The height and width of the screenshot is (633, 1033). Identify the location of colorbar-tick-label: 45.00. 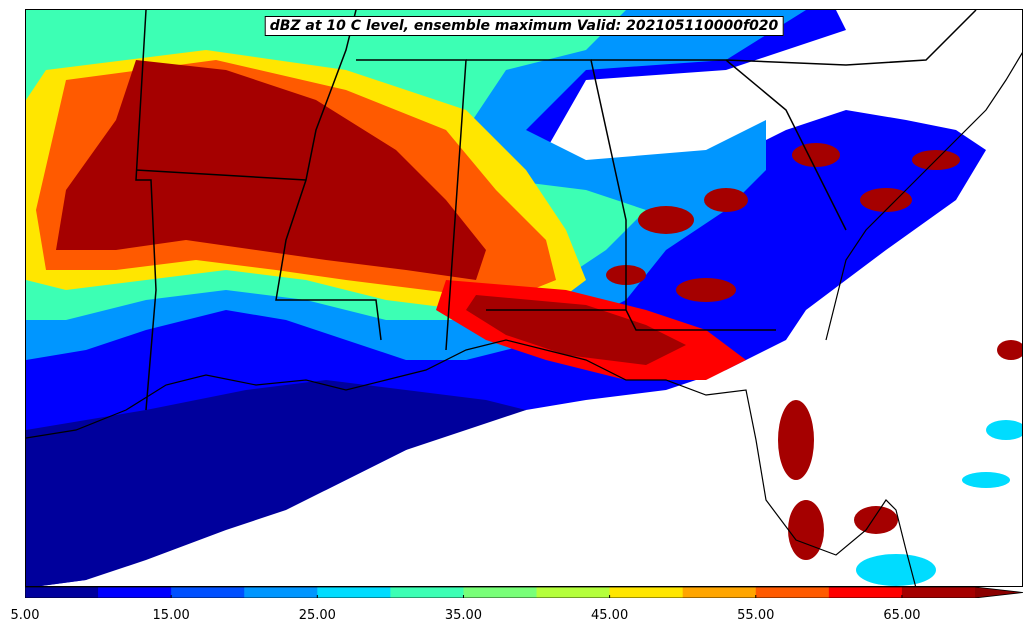
(610, 615).